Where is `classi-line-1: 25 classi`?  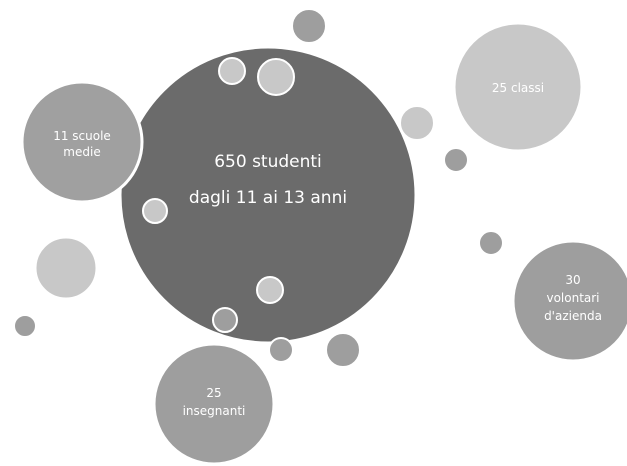
classi-line-1: 25 classi is located at coordinates (518, 88).